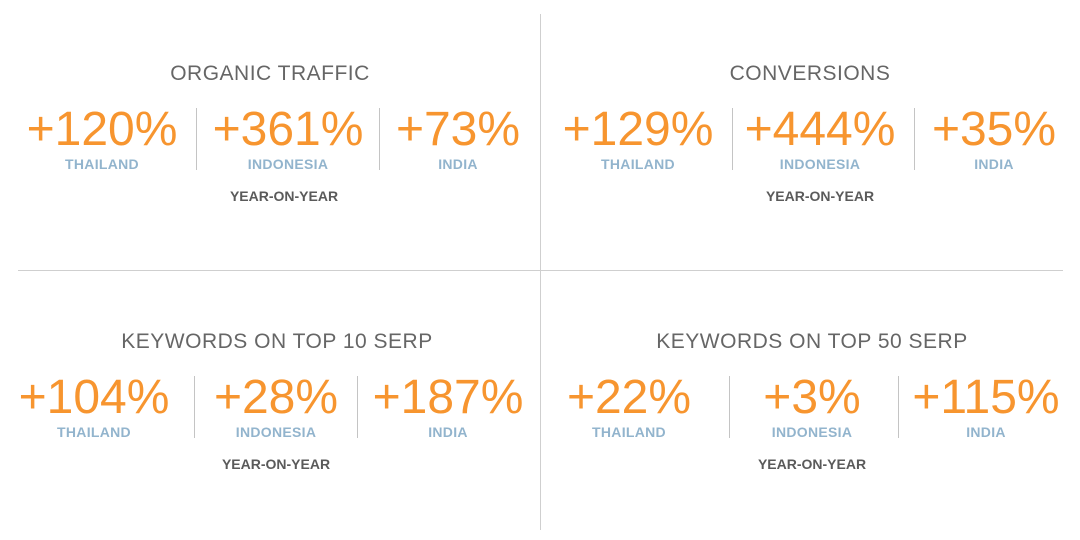 The width and height of the screenshot is (1080, 540). Describe the element at coordinates (458, 129) in the screenshot. I see `stat-value: +73%` at that location.